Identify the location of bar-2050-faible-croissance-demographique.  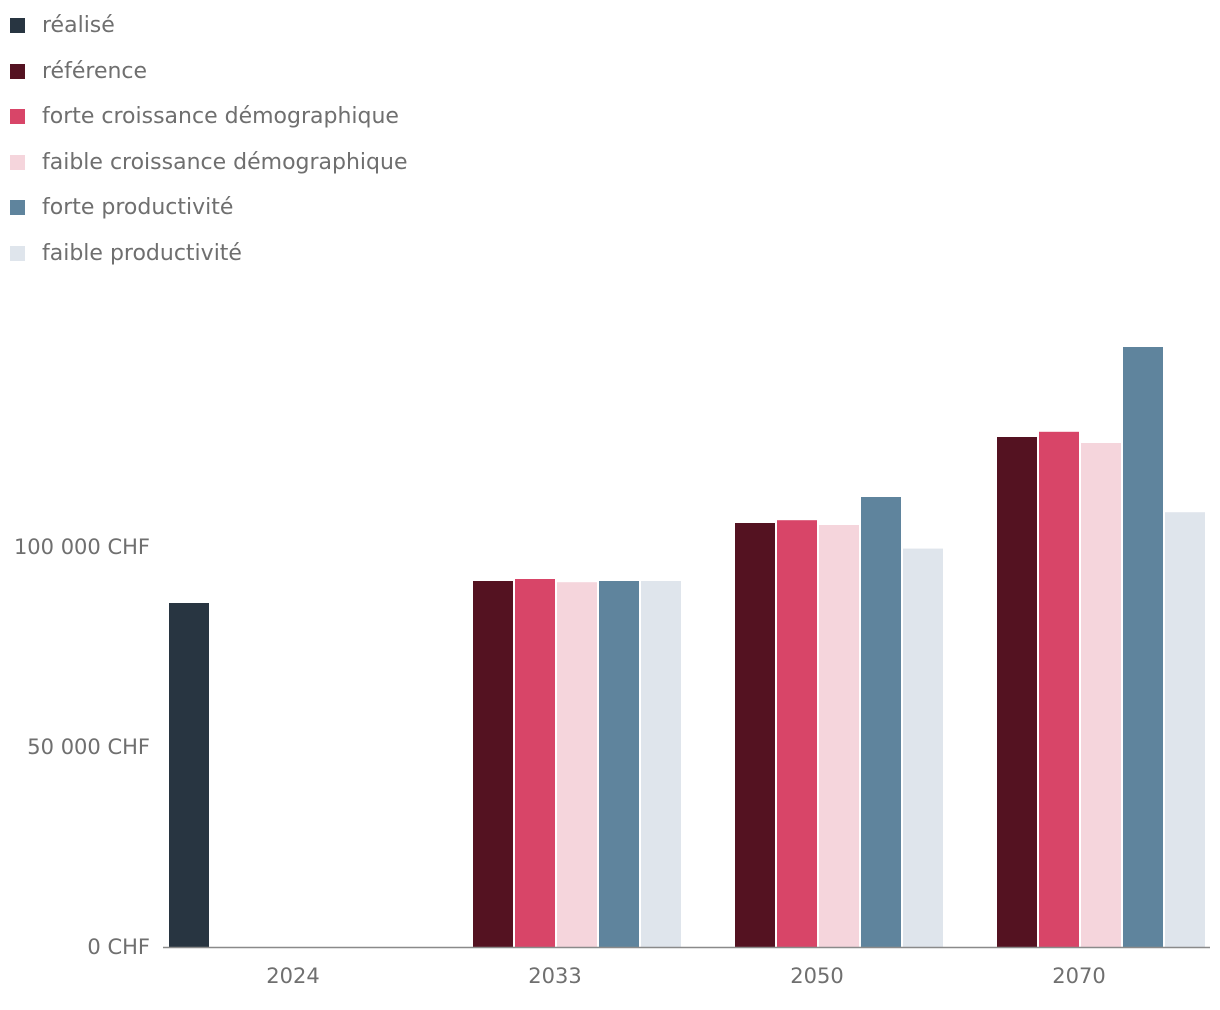
(839, 736).